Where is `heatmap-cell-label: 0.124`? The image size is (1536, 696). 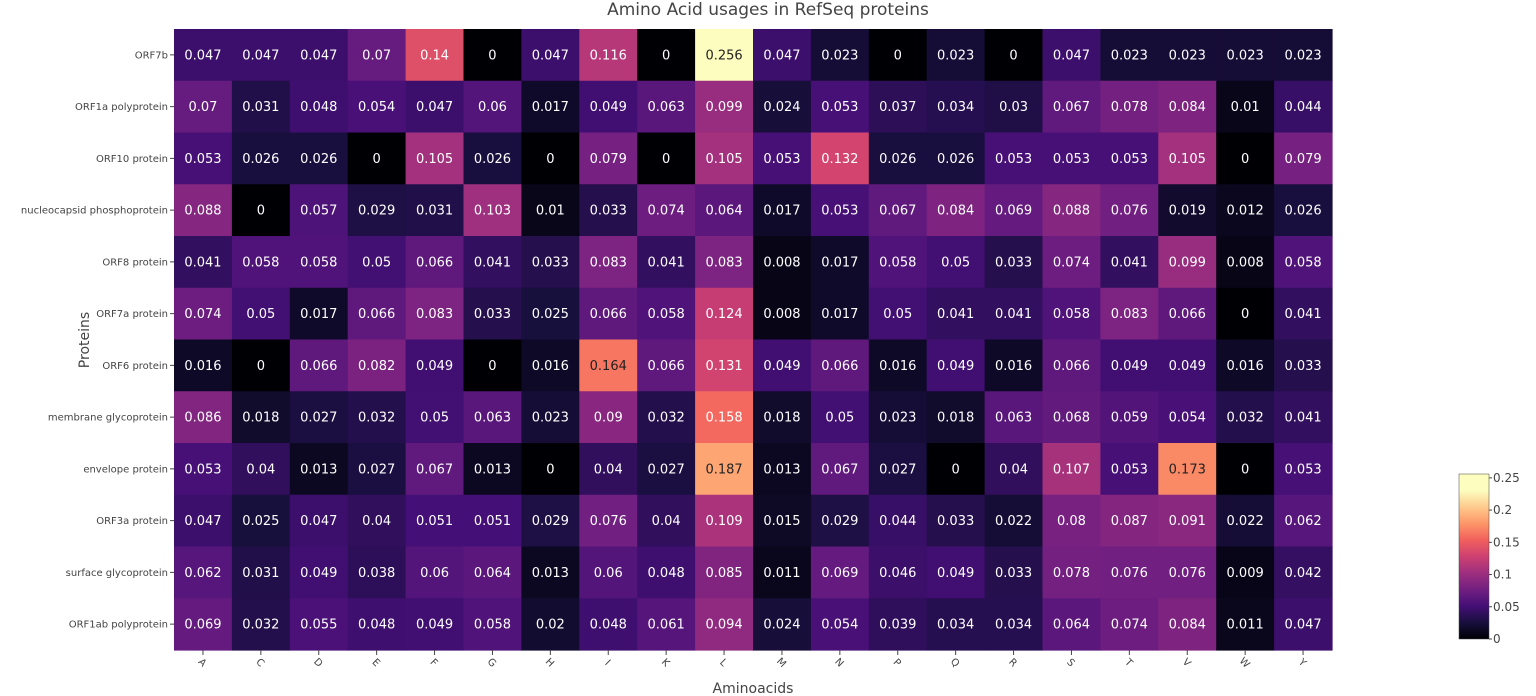 heatmap-cell-label: 0.124 is located at coordinates (723, 314).